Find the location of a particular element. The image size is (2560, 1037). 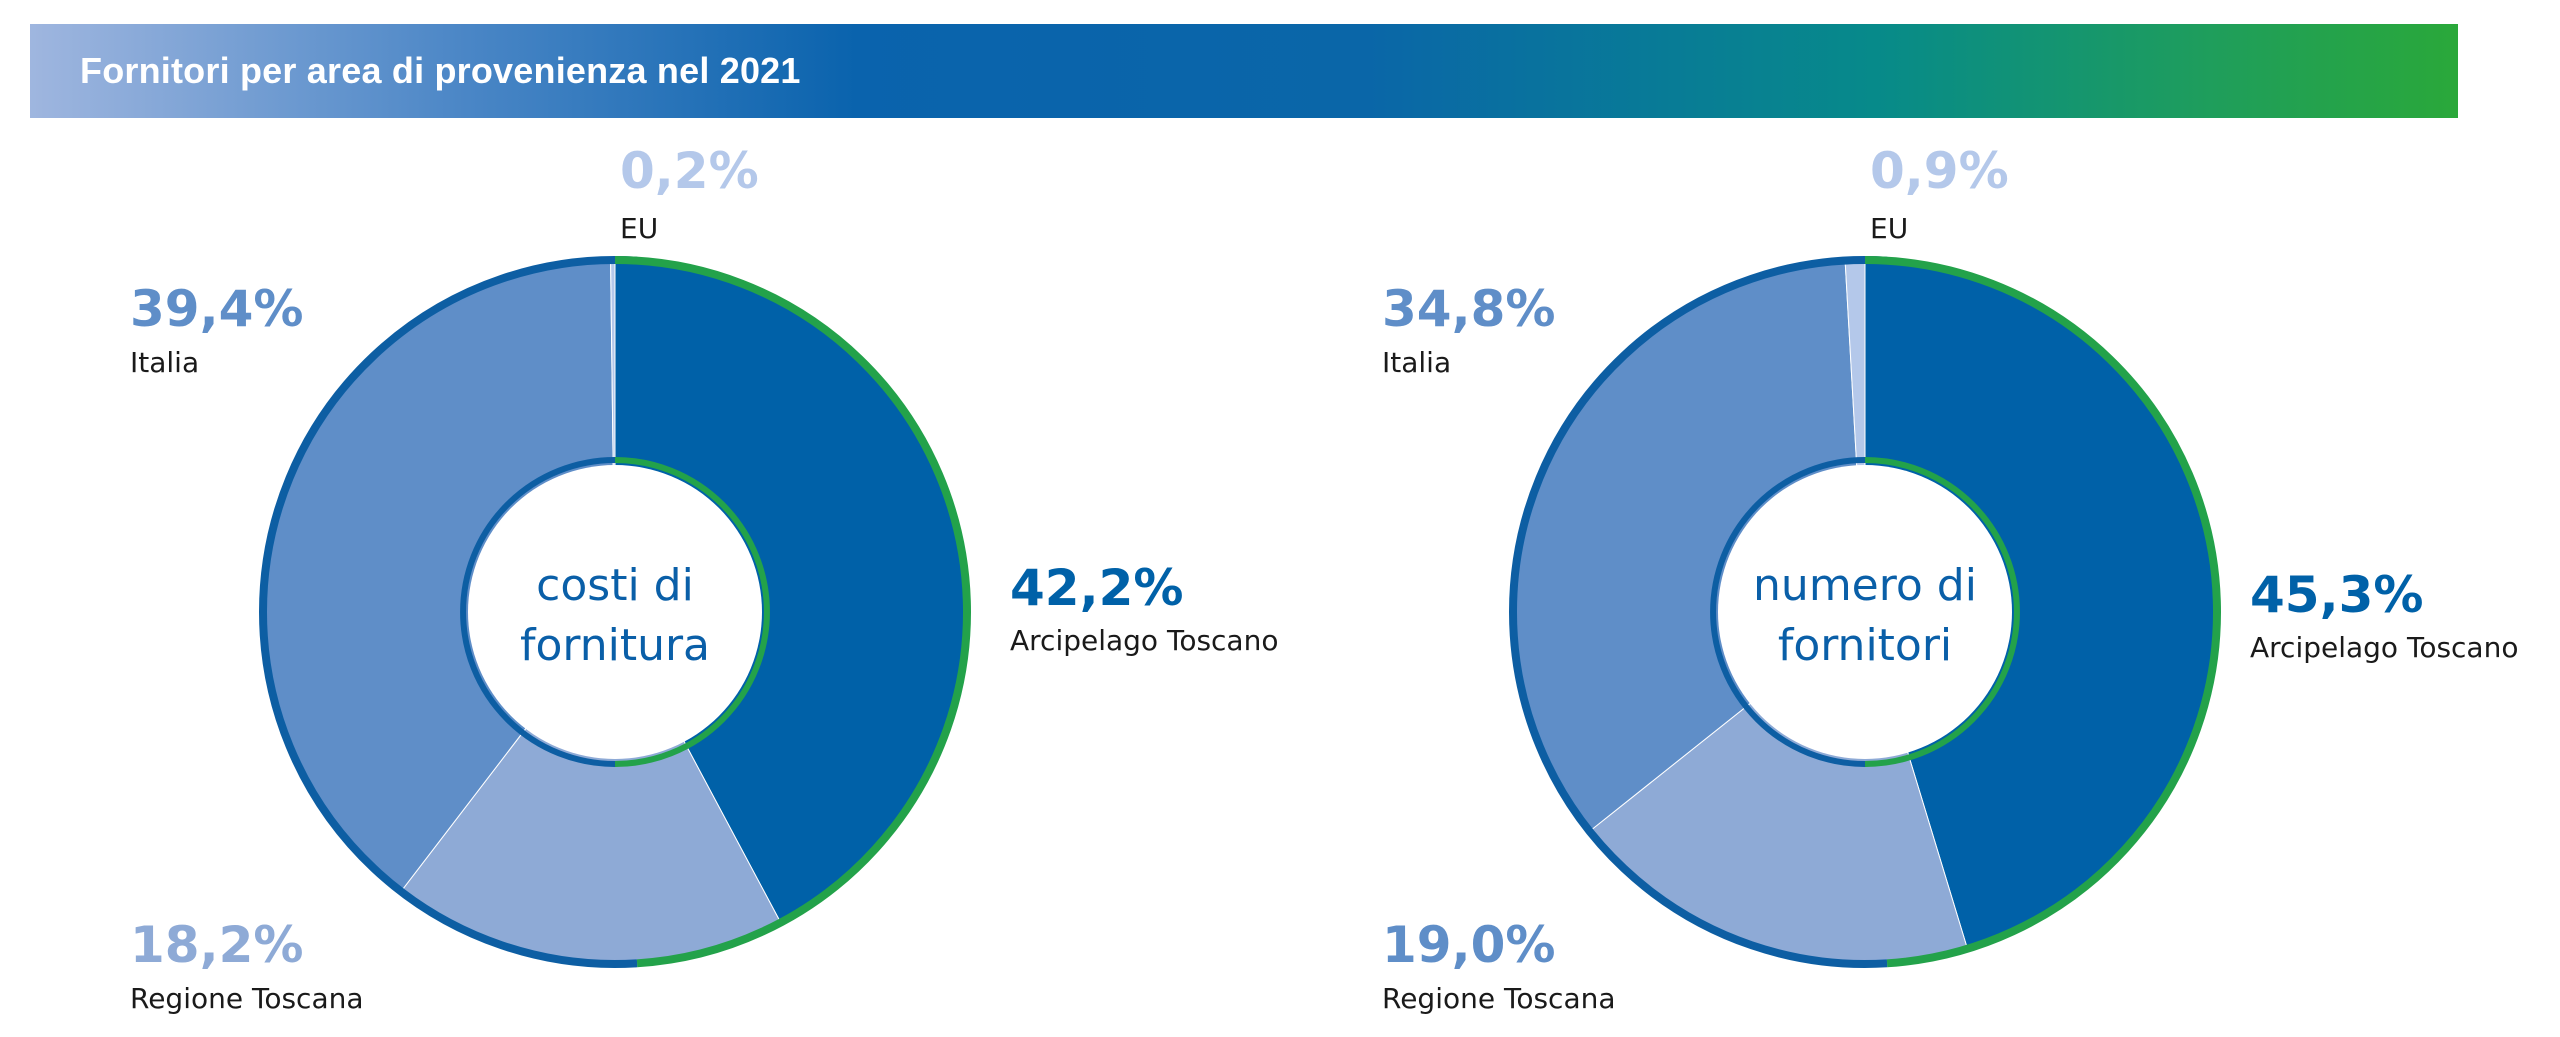

pct-eu: 0,9% is located at coordinates (1939, 171).